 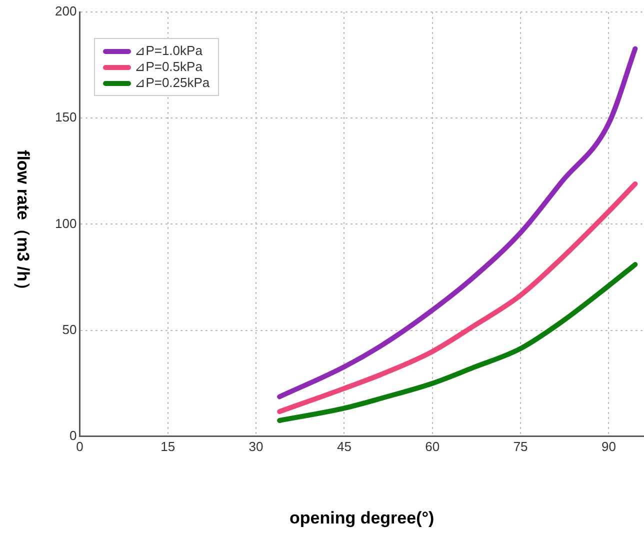 I want to click on x-tick-label: 75, so click(x=520, y=446).